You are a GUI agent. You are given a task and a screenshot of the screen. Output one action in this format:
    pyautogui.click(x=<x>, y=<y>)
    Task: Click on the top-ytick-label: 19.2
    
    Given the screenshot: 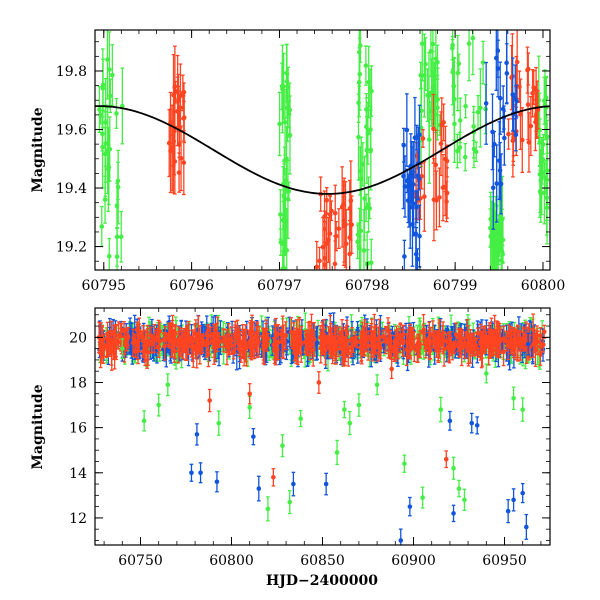 What is the action you would take?
    pyautogui.click(x=71, y=248)
    